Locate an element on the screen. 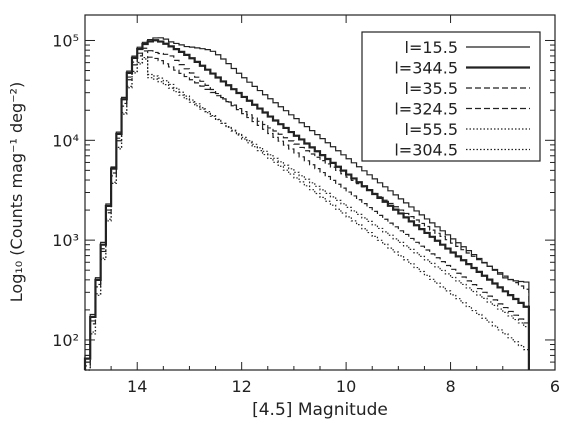 This screenshot has height=429, width=570. y-tick-label: 10⁴ is located at coordinates (65, 140).